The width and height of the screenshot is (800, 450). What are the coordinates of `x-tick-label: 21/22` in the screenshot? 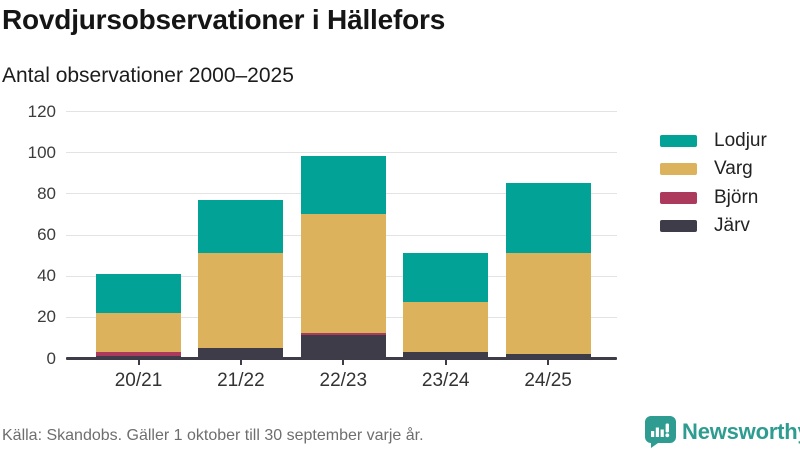 It's located at (241, 380).